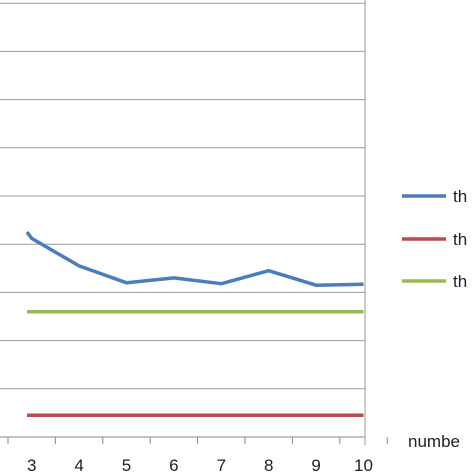 The height and width of the screenshot is (474, 474). I want to click on x-axis: 3 4 5 6 7 8 9 10, so click(197, 455).